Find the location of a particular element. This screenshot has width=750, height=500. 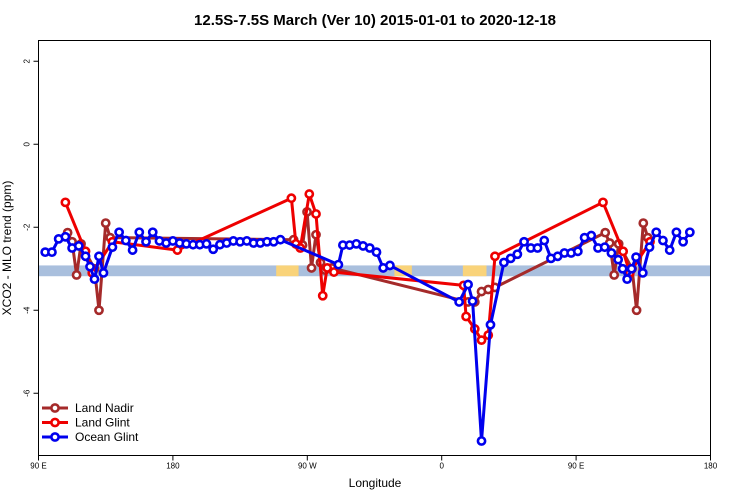

x-tick-label: 0 is located at coordinates (441, 466).